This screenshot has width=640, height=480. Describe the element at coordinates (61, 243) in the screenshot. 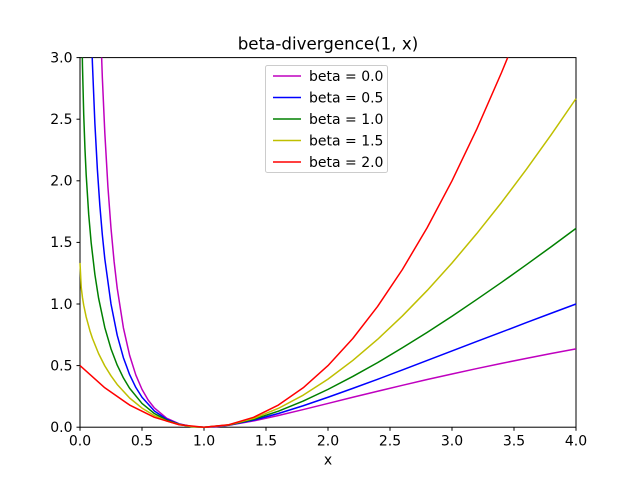

I see `y-tick-label: 1.5` at that location.